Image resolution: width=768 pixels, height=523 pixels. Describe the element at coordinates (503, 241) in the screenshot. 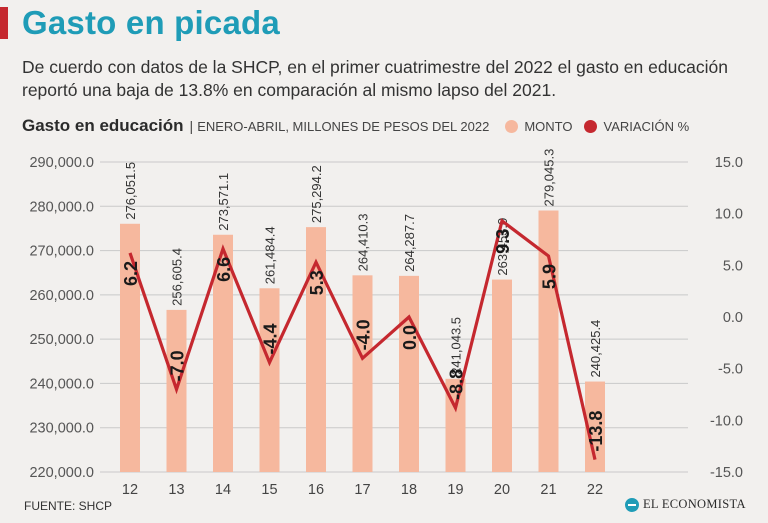

I see `variation-value-label: 9.3` at that location.